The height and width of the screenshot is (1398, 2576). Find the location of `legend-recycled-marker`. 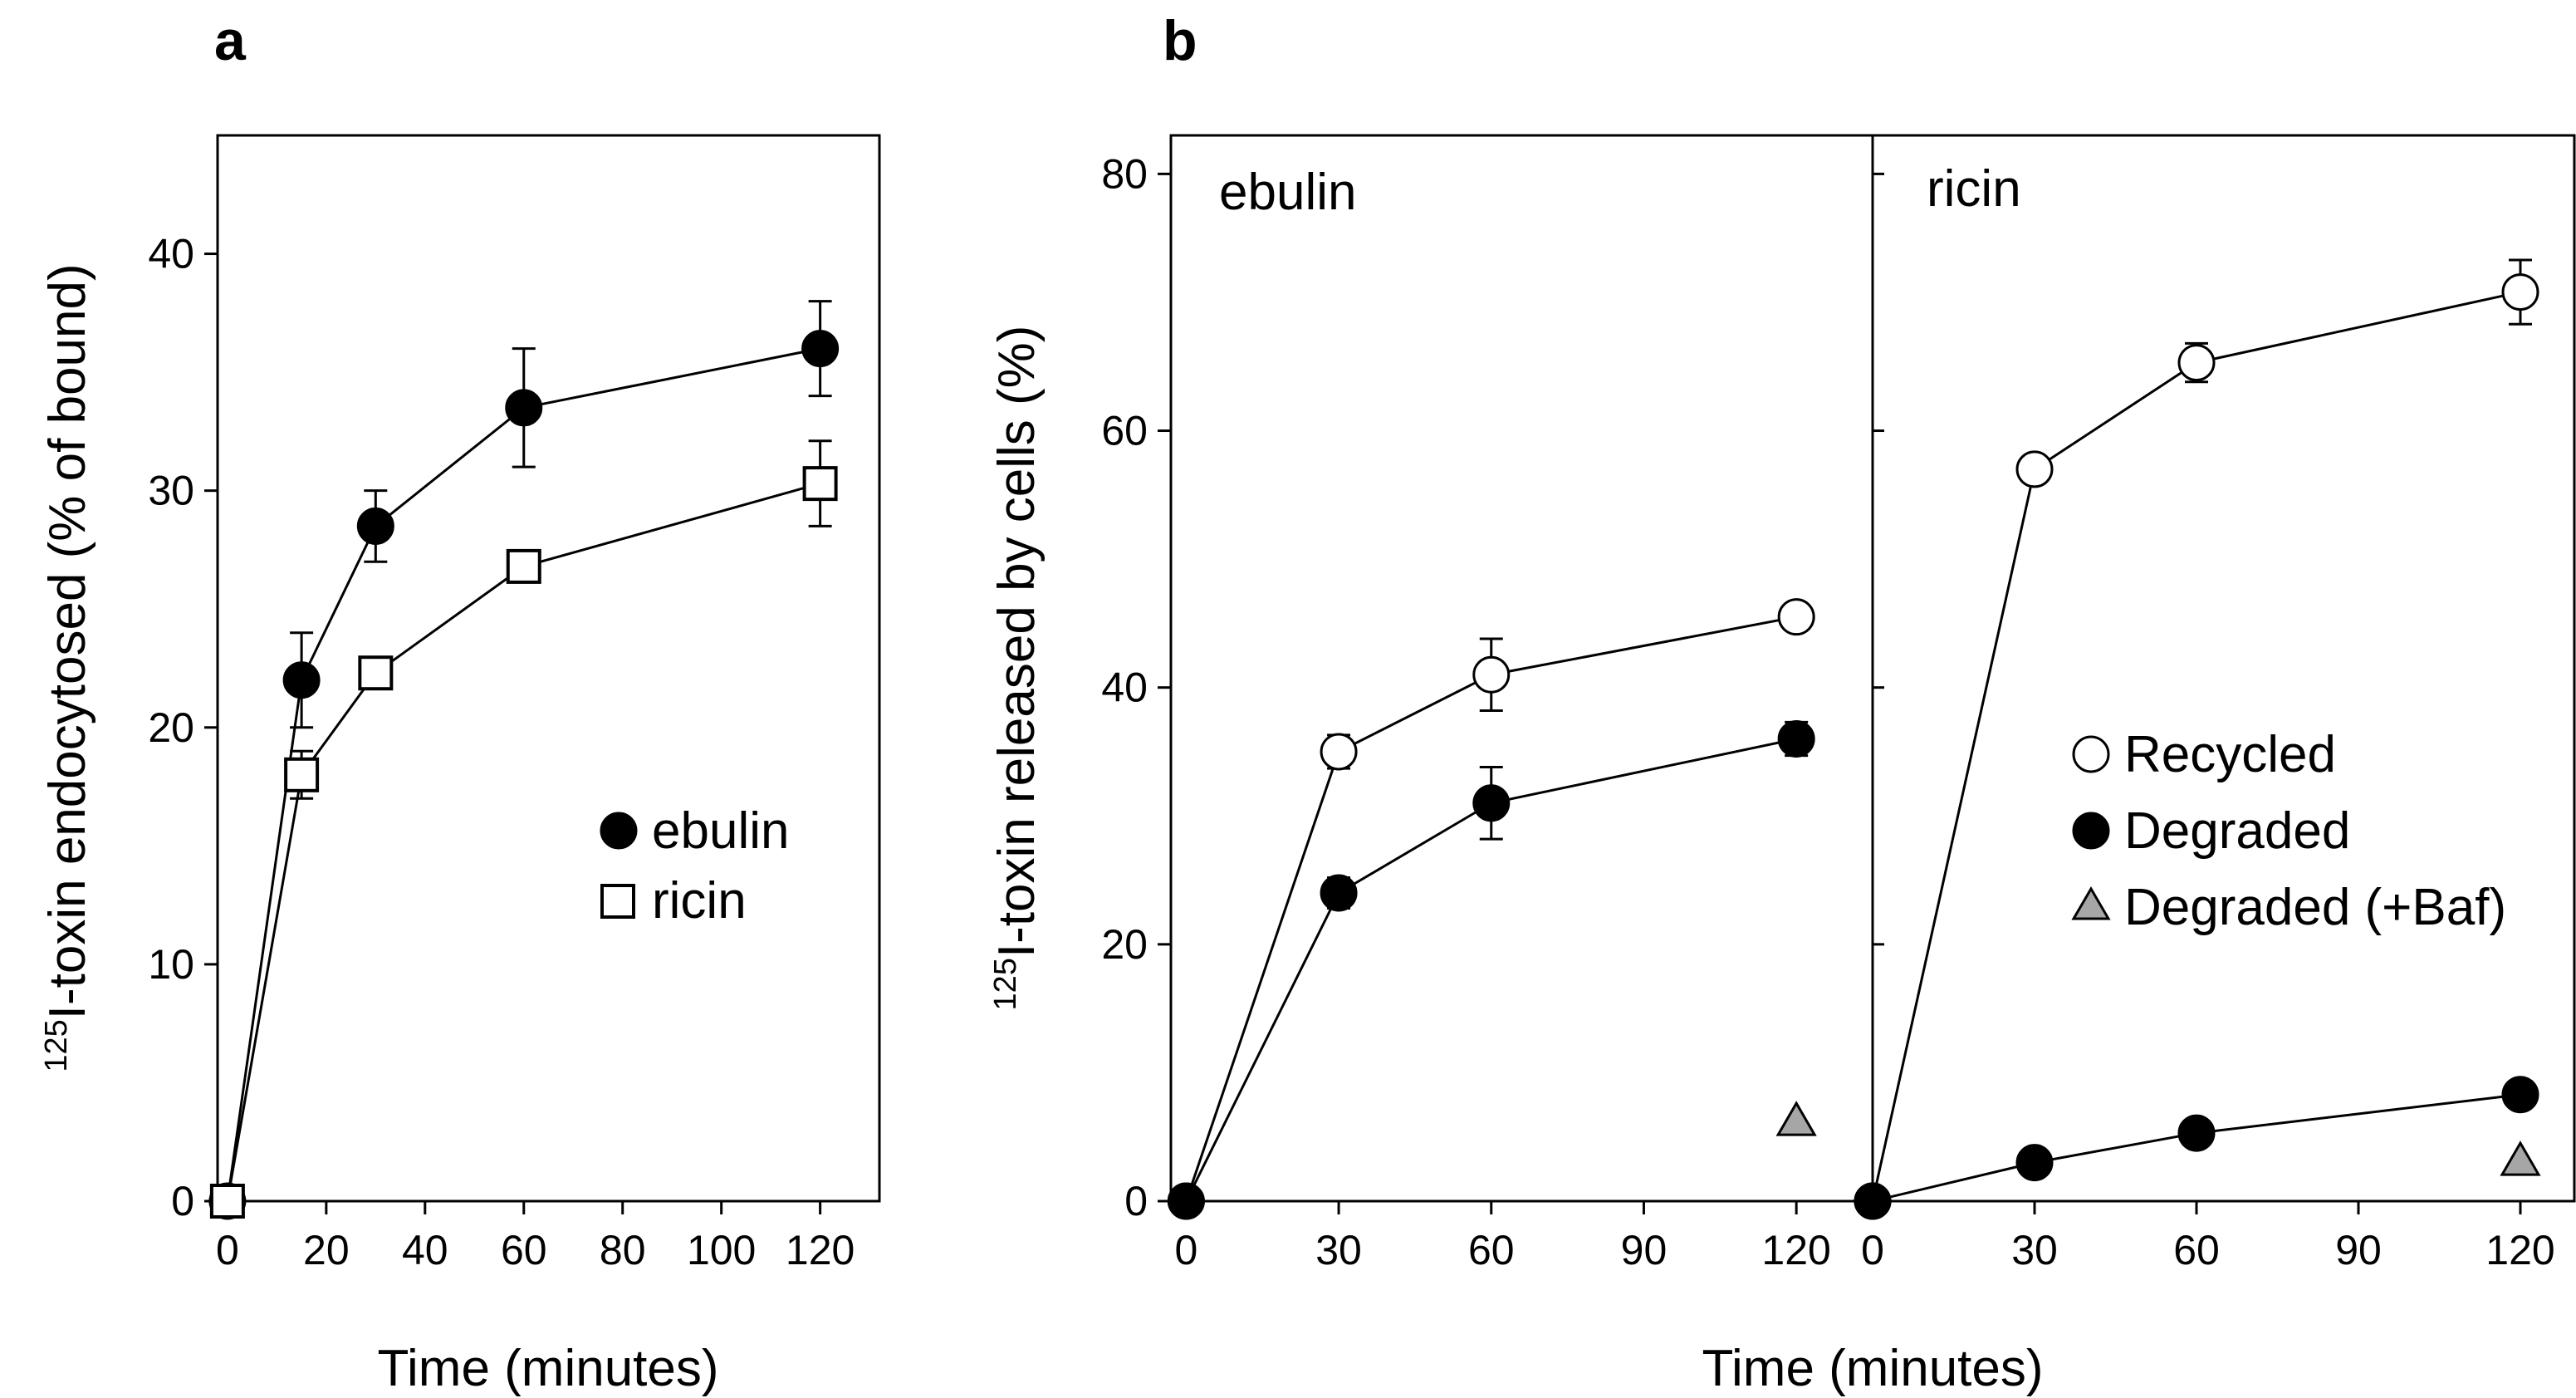

legend-recycled-marker is located at coordinates (2091, 754).